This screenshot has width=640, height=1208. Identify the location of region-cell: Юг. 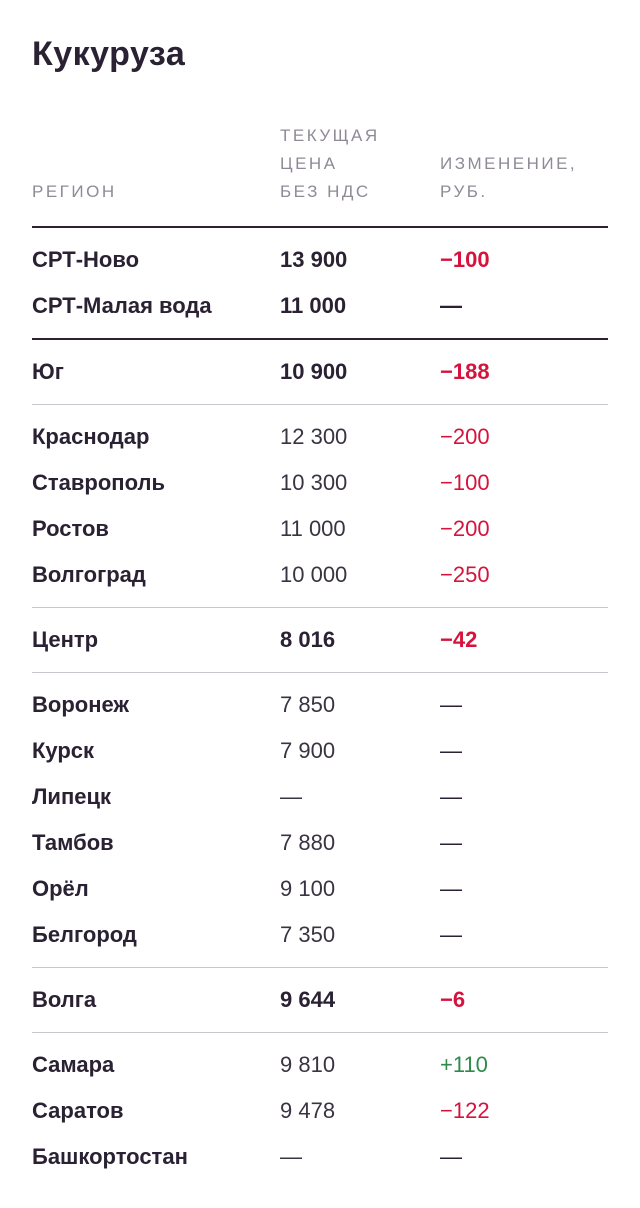
(48, 371).